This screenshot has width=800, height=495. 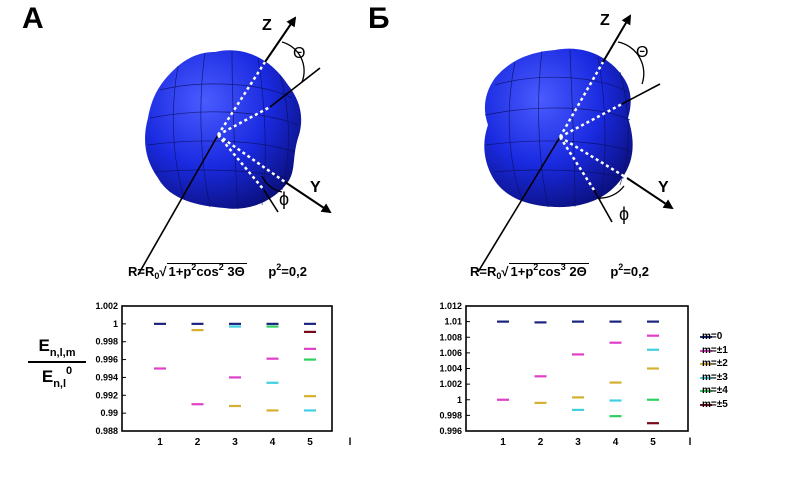 What do you see at coordinates (536, 267) in the screenshot?
I see `formula-b-p-sup: 2` at bounding box center [536, 267].